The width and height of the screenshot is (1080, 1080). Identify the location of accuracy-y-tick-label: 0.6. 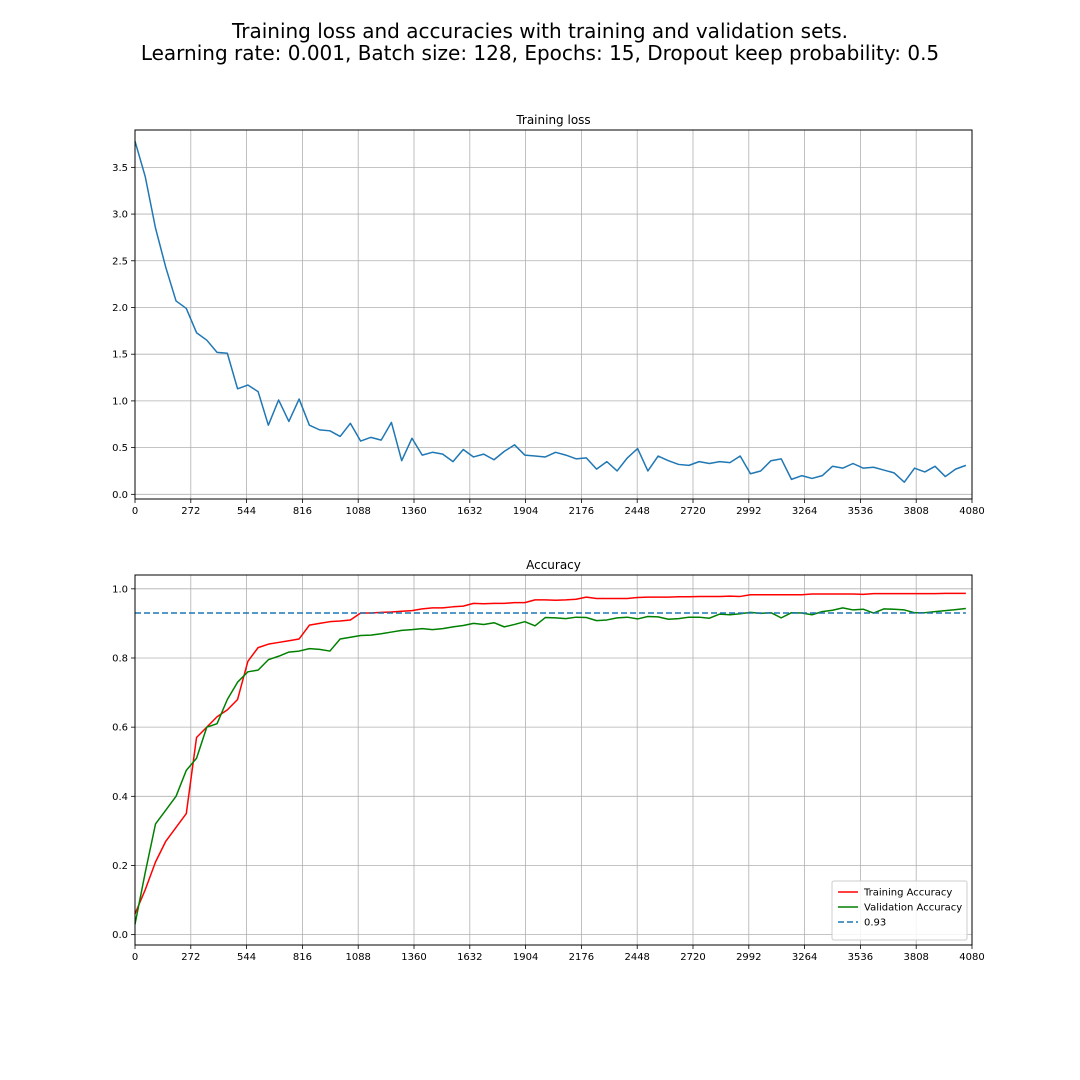
(120, 728).